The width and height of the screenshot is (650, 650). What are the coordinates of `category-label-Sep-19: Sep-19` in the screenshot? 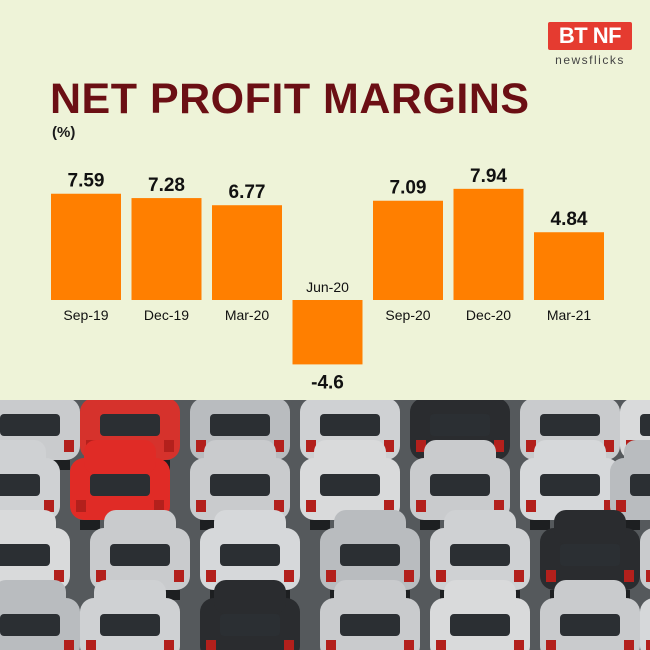 It's located at (85, 315).